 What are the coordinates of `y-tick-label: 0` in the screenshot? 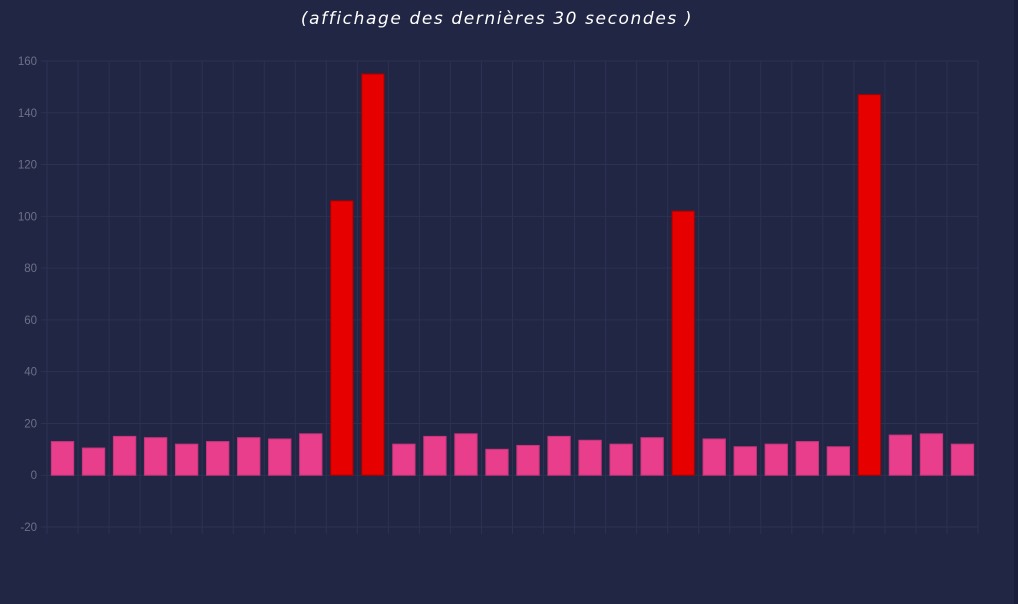 It's located at (34, 476).